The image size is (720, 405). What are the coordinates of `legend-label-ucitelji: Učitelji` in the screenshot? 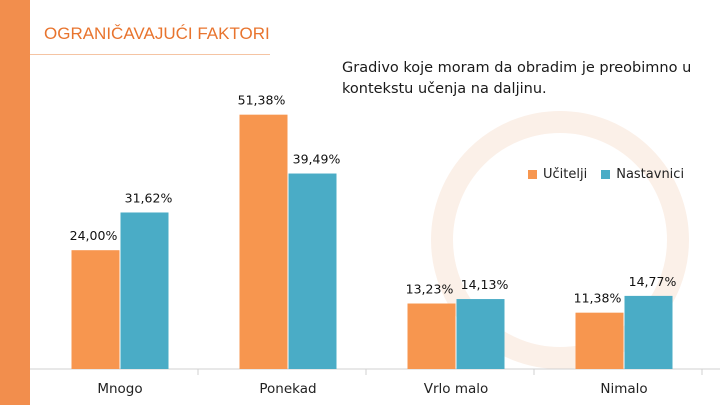 It's located at (565, 174).